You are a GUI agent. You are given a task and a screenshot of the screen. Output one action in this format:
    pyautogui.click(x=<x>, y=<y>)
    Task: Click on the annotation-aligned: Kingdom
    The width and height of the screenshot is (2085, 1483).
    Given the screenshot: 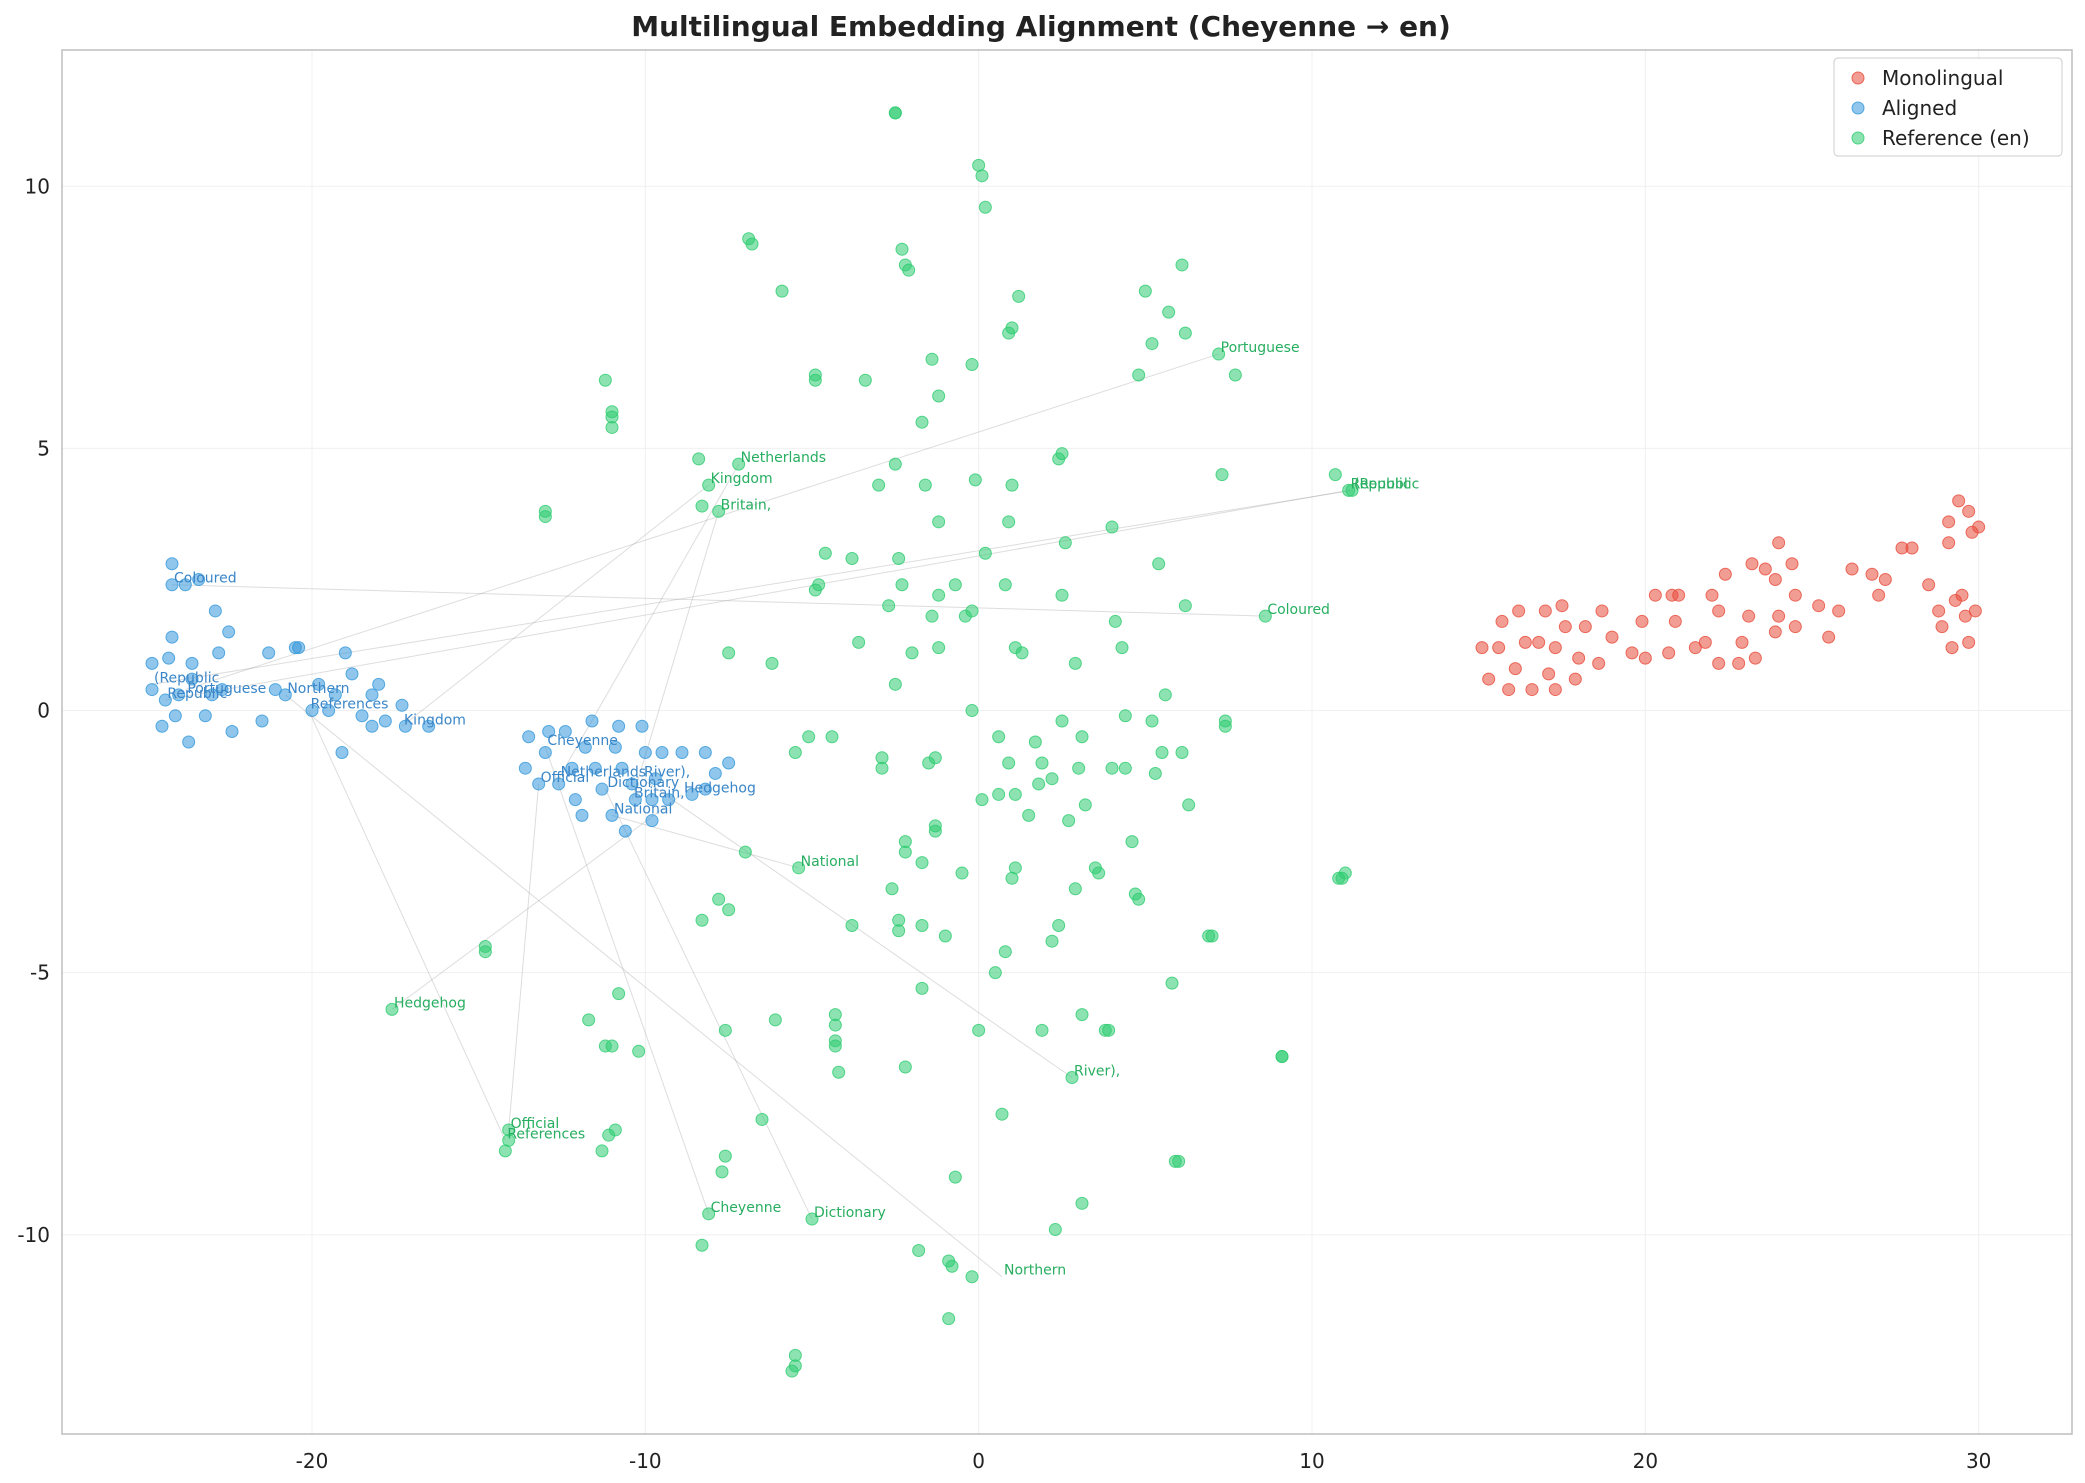 What is the action you would take?
    pyautogui.click(x=435, y=720)
    